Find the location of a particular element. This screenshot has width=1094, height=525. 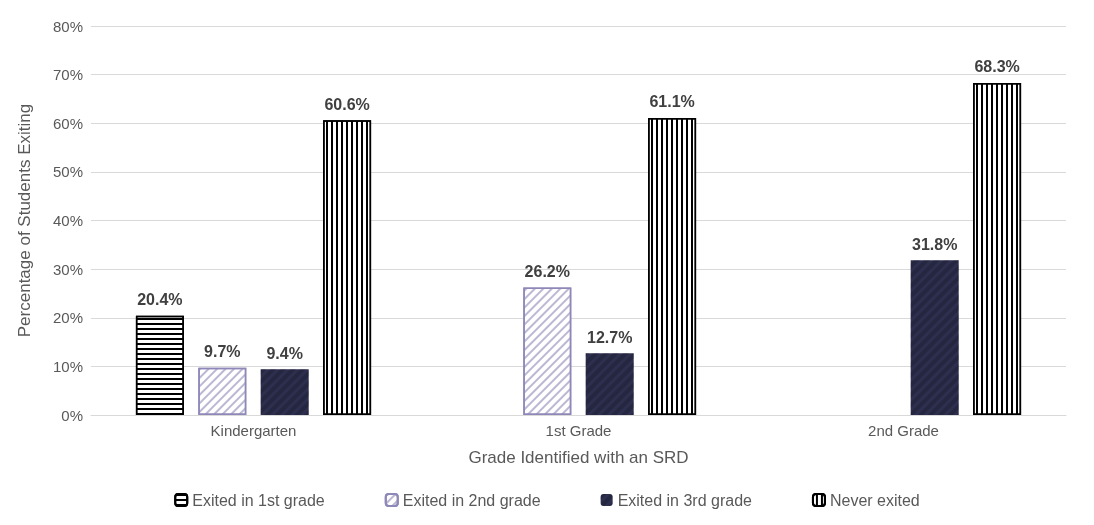

legend-label: Exited in 3rd grade is located at coordinates (685, 500).